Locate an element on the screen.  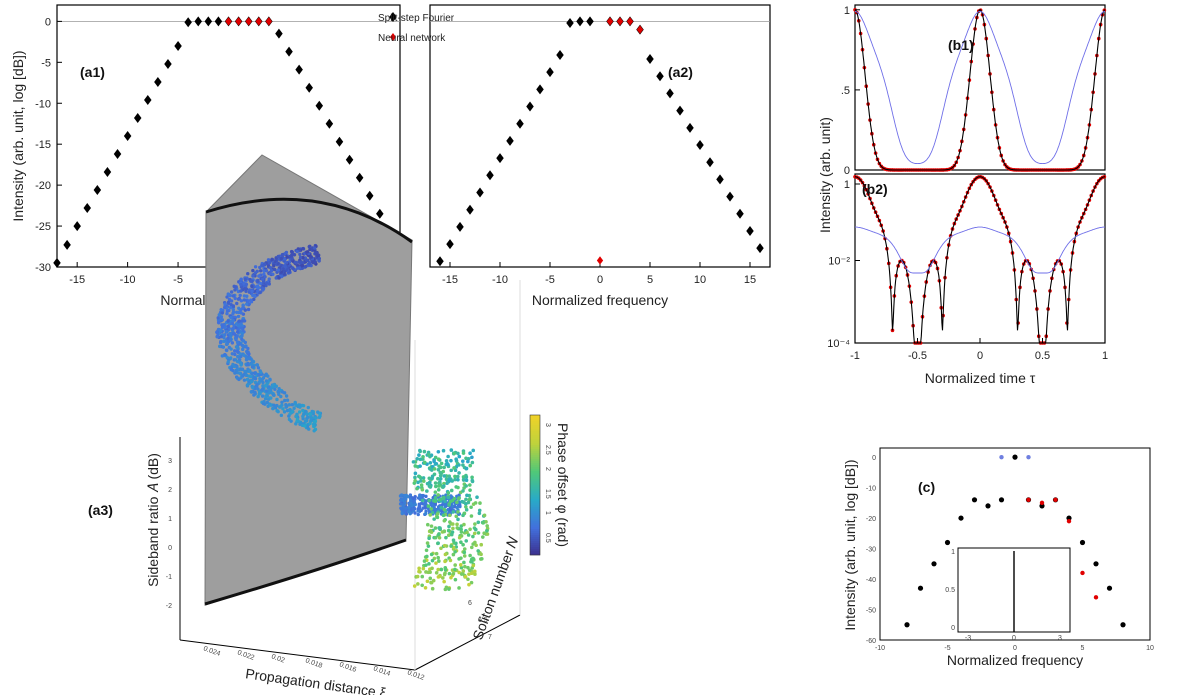
legend-marker-nn is located at coordinates (393, 37).